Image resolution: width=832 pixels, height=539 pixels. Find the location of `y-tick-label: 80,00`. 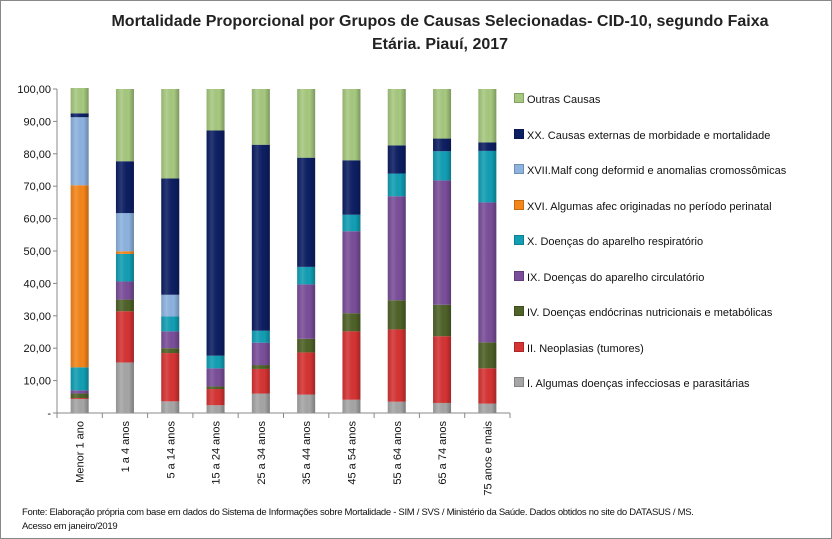

y-tick-label: 80,00 is located at coordinates (37, 155).